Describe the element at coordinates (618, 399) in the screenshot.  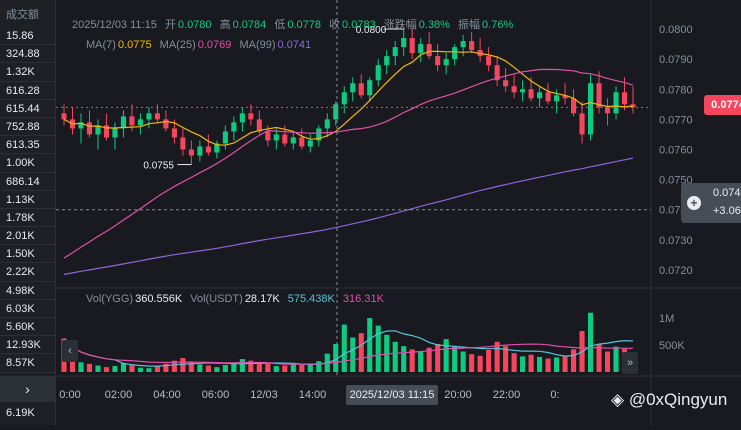
I see `binance-logo-icon: ◈` at that location.